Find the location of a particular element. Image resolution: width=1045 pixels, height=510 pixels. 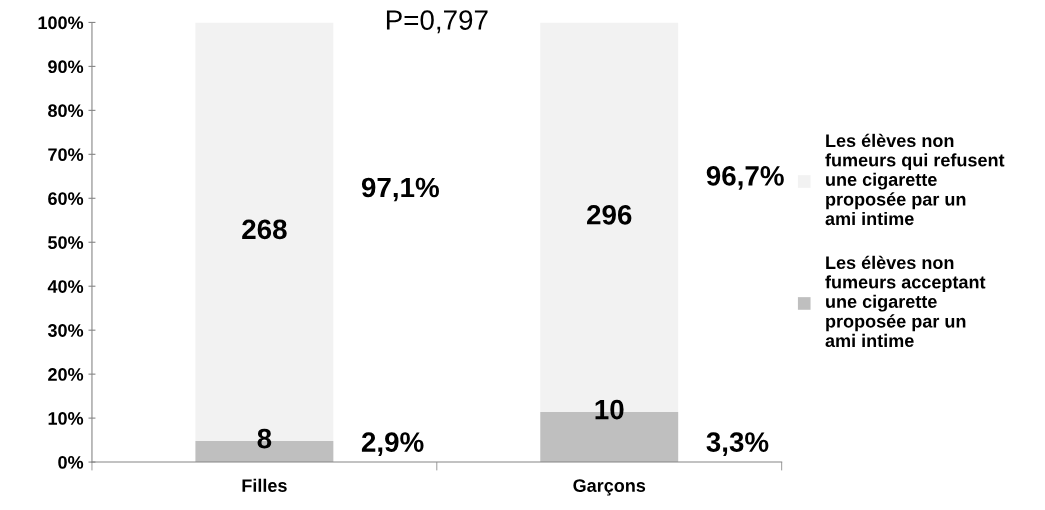

annotation: 97,1% is located at coordinates (400, 189).